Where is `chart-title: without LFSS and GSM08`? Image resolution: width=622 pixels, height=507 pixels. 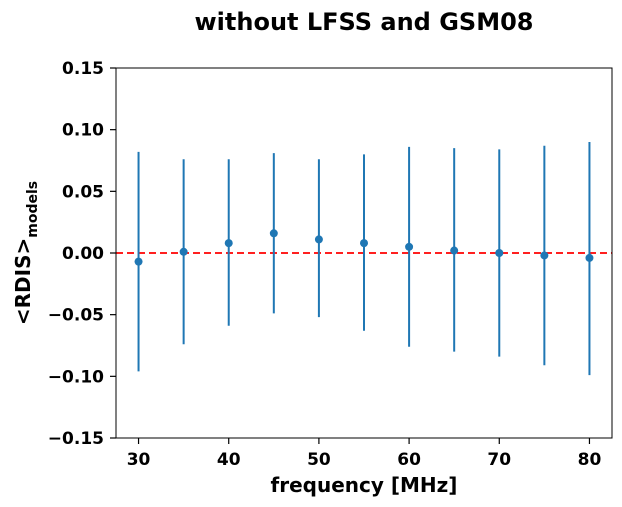 chart-title: without LFSS and GSM08 is located at coordinates (364, 22).